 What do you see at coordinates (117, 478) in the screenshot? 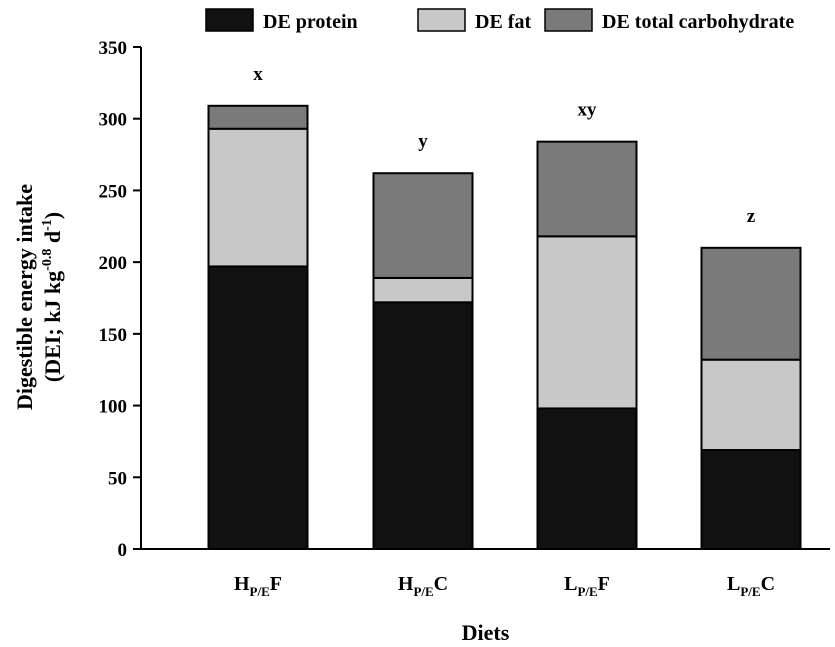
I see `y-tick-label: 50` at bounding box center [117, 478].